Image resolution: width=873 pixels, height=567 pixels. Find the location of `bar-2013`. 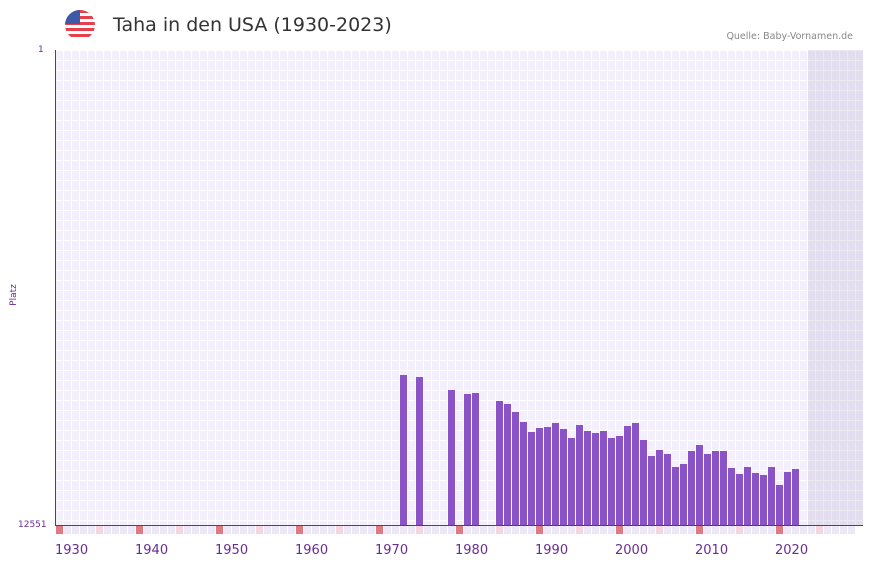

bar-2013 is located at coordinates (731, 496).